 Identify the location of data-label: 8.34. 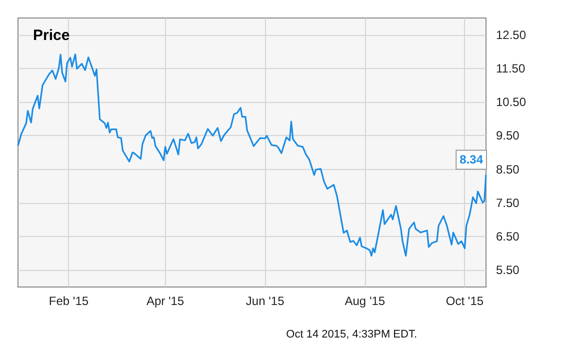
(472, 159).